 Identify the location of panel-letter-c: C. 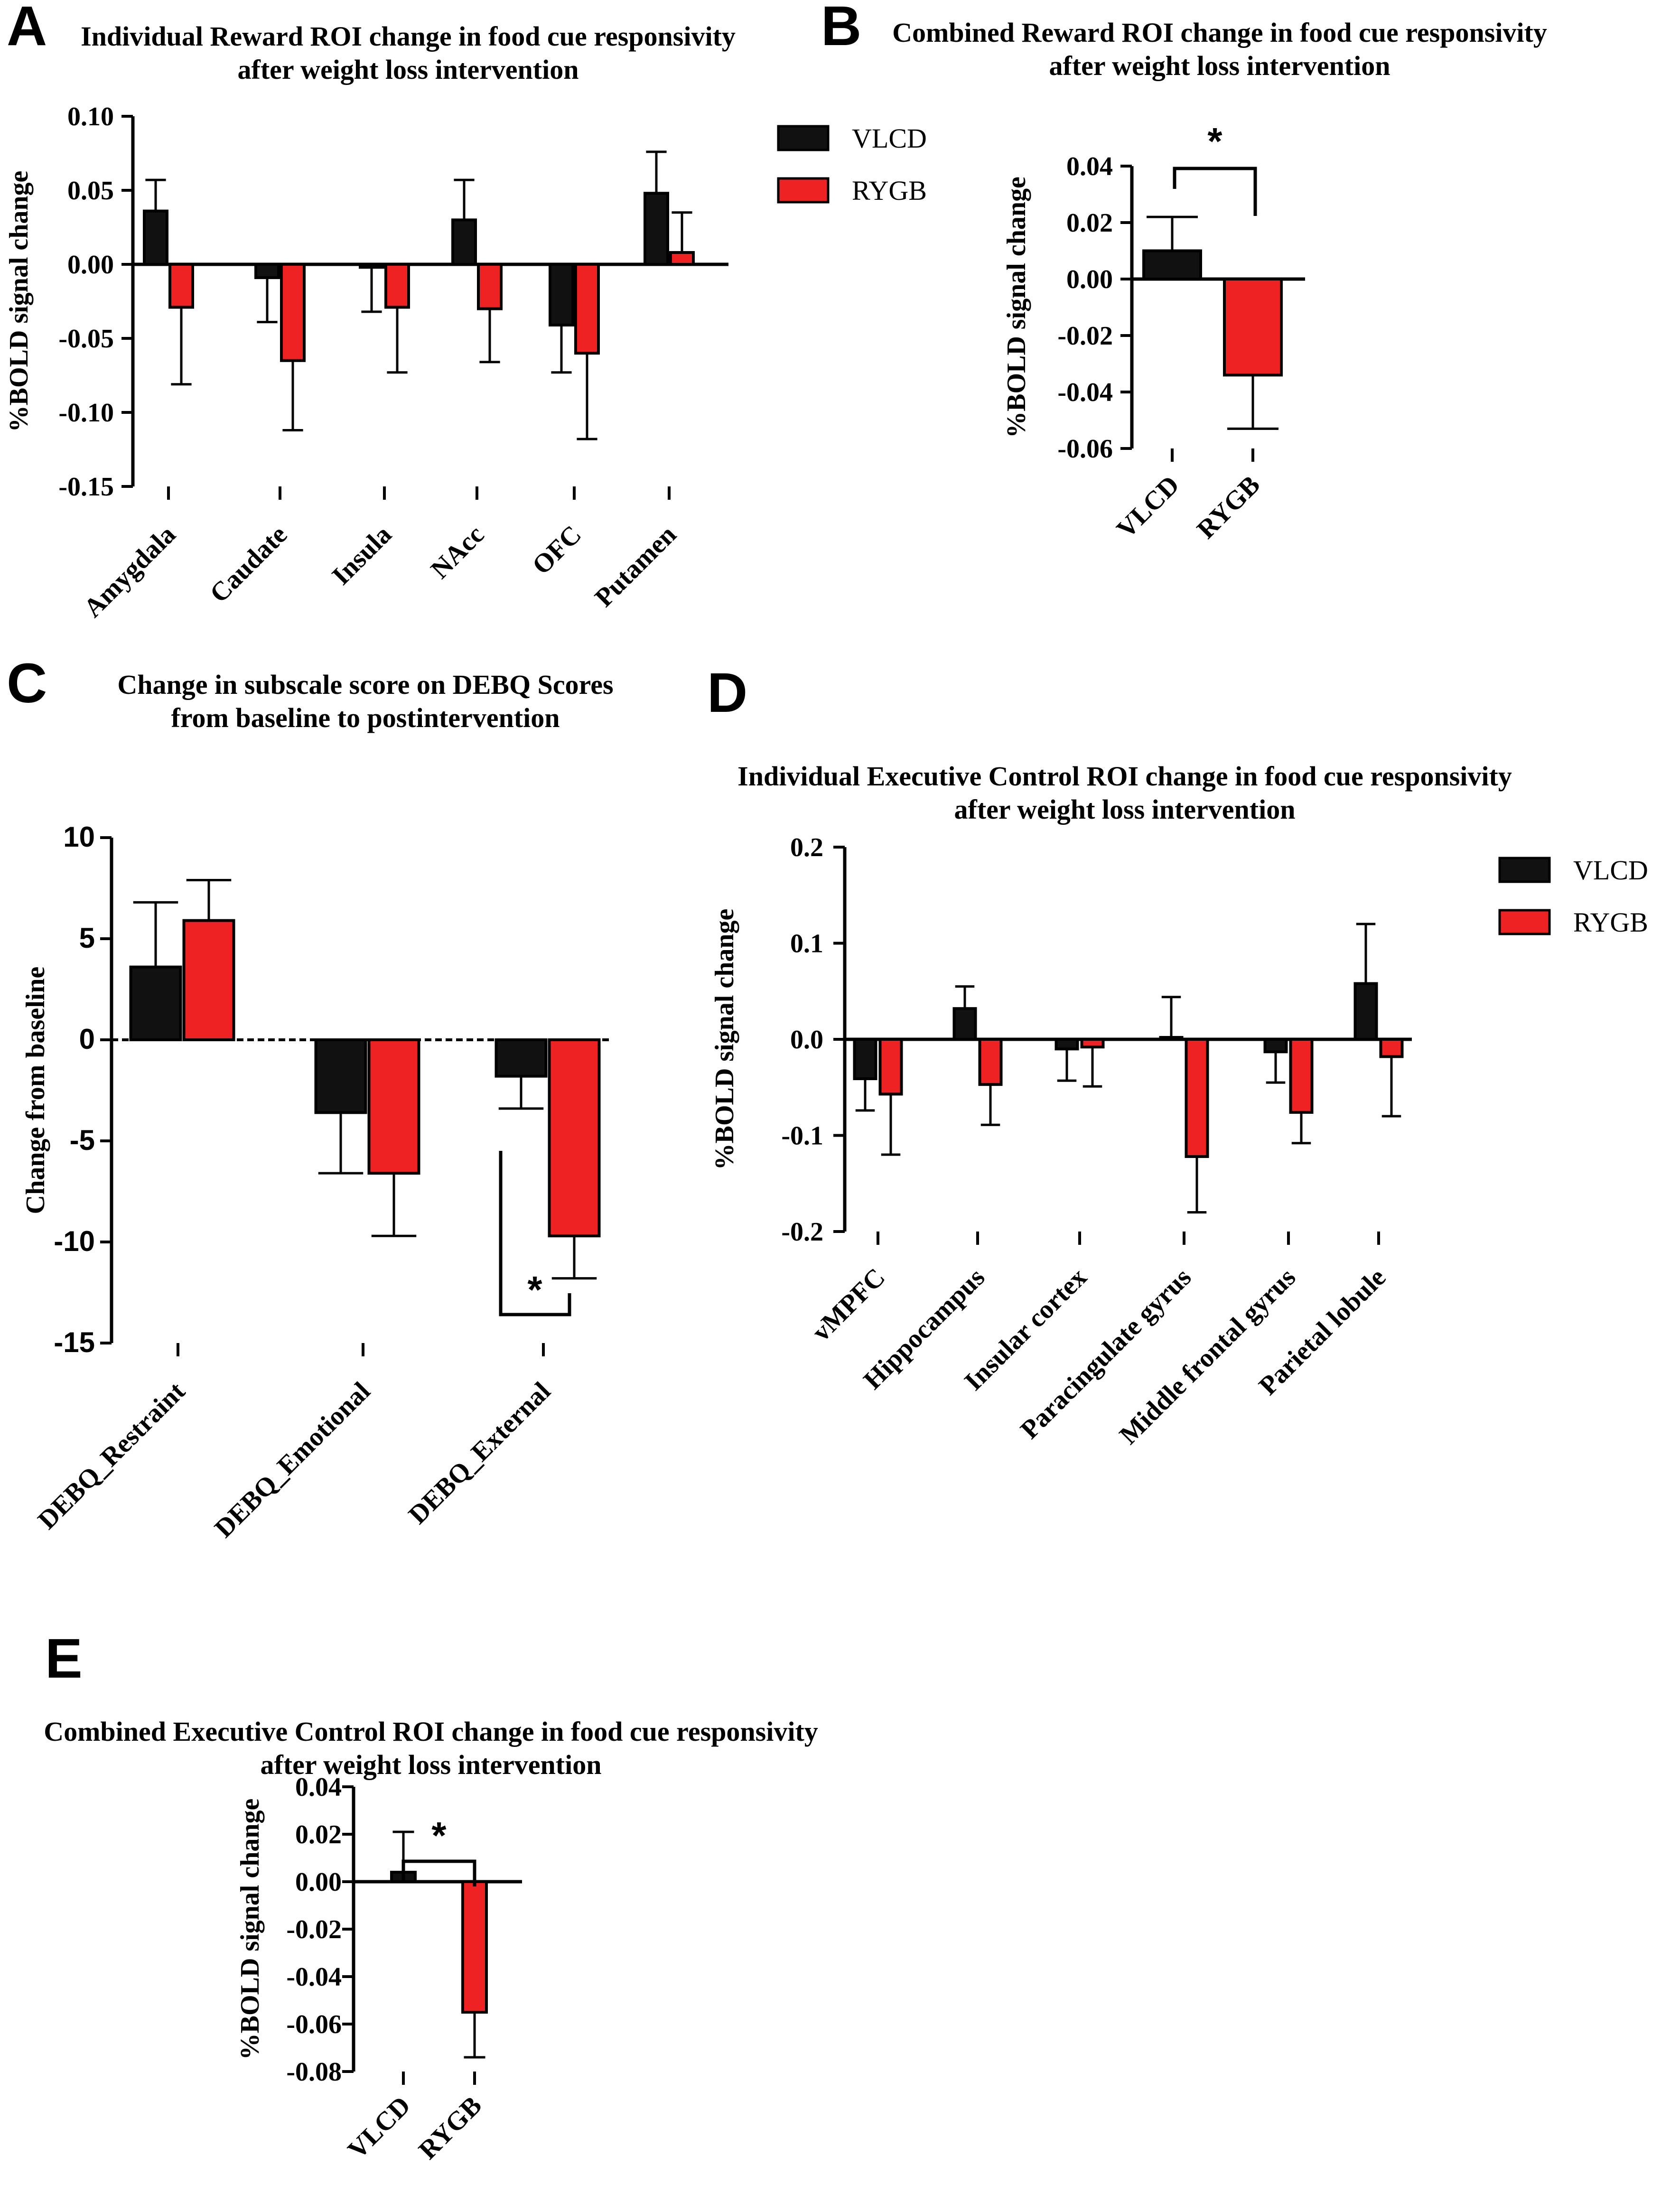
(27, 683).